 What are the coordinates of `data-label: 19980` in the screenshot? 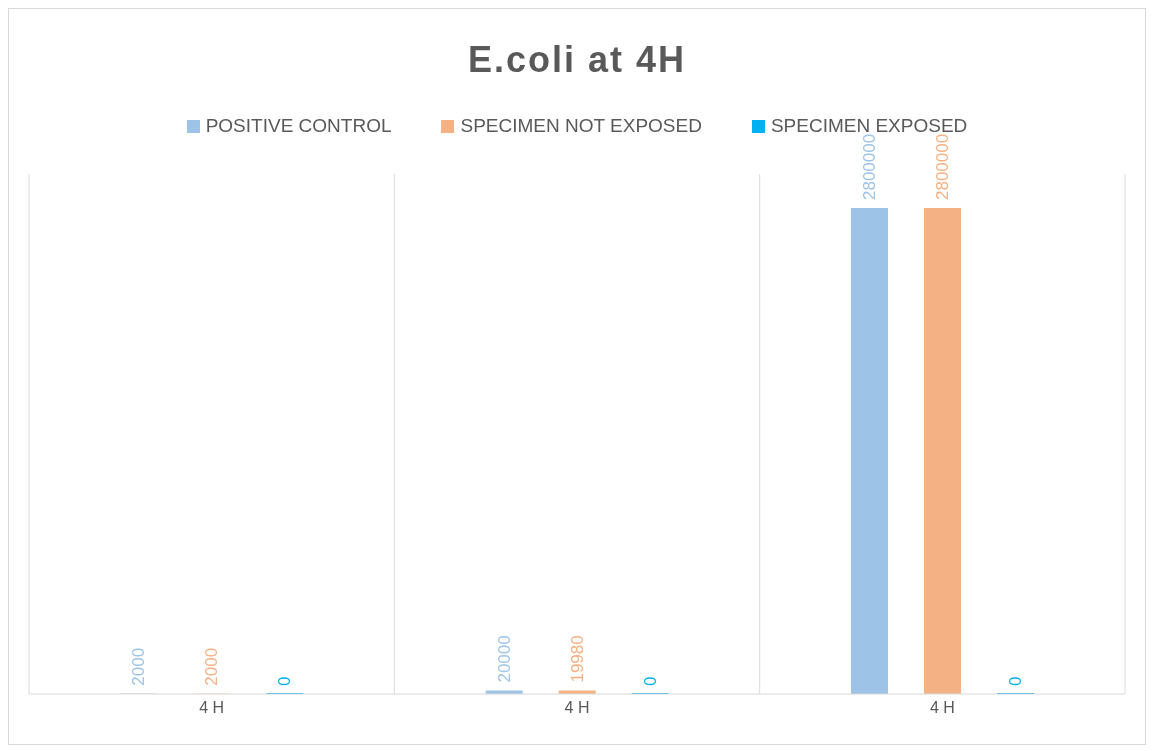 It's located at (577, 659).